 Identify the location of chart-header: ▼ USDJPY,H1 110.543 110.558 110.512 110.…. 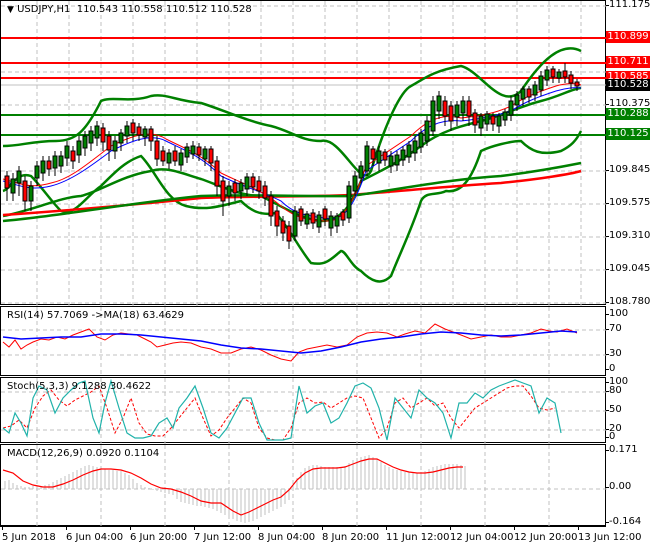
(129, 9).